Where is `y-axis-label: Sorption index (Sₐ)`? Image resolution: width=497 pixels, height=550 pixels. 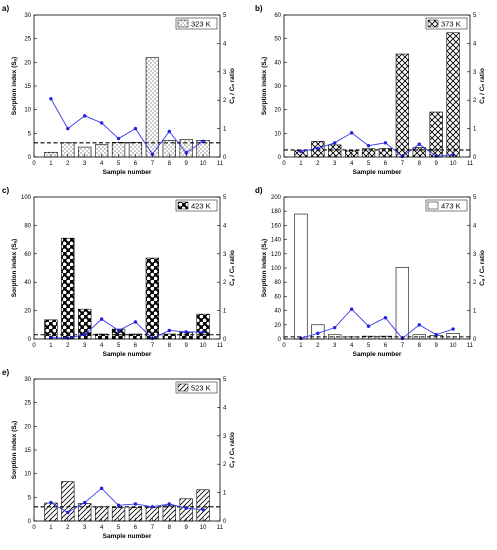 y-axis-label: Sorption index (Sₐ) is located at coordinates (264, 268).